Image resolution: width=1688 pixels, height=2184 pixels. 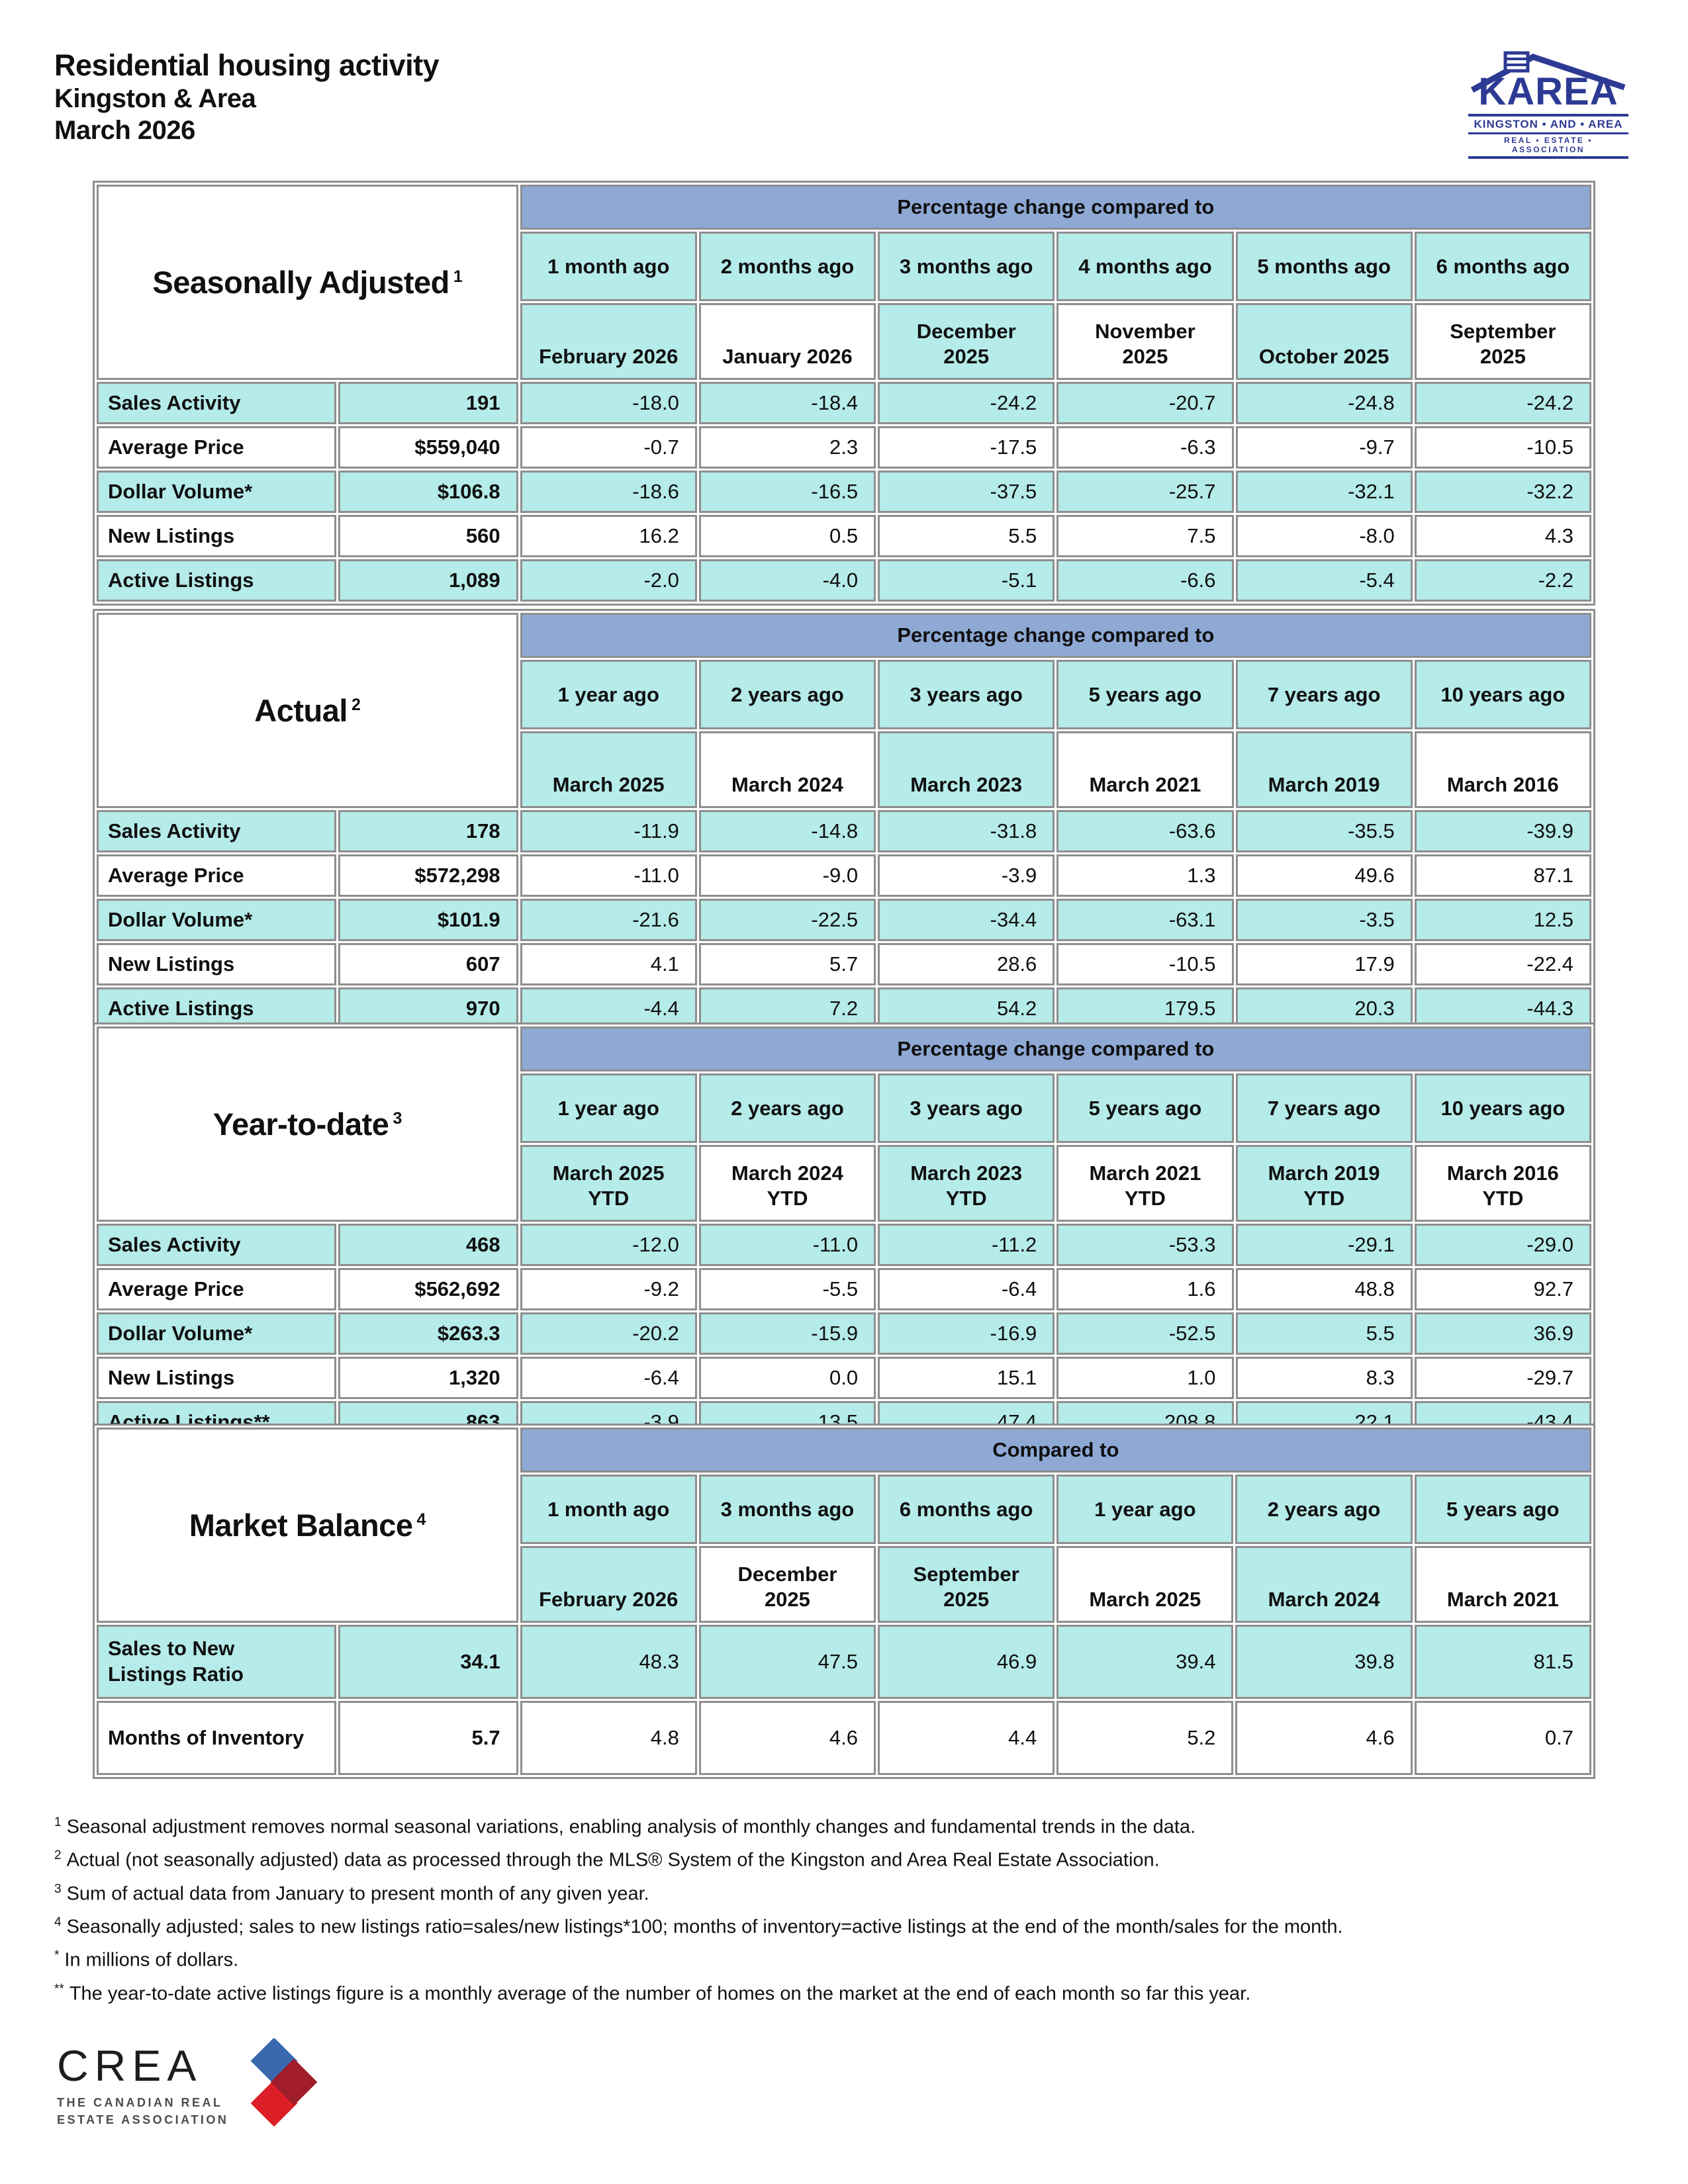 What do you see at coordinates (608, 1183) in the screenshot?
I see `date-header-cell: March 2025 YTD` at bounding box center [608, 1183].